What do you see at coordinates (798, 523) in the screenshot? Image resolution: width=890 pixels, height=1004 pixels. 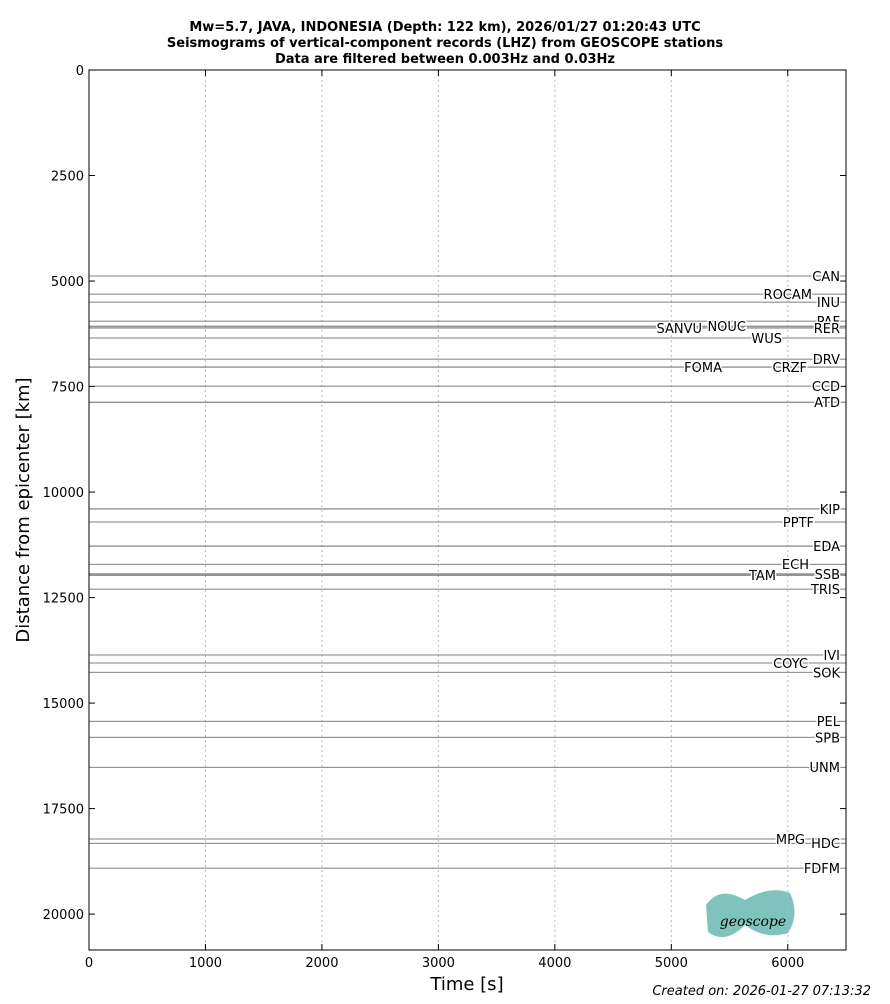 I see `station-label: PPTF` at bounding box center [798, 523].